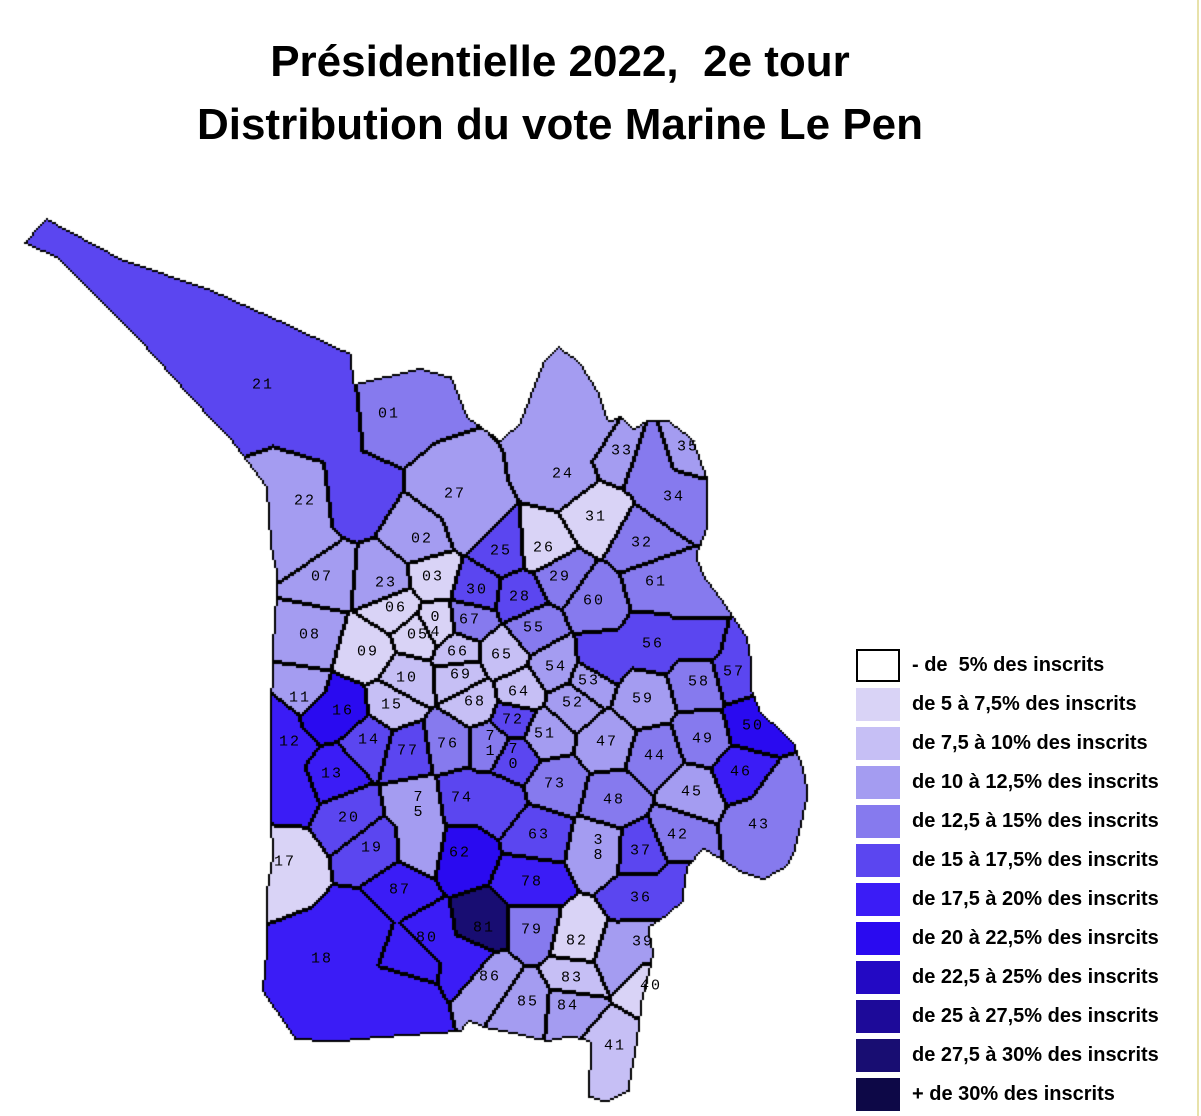  Describe the element at coordinates (1035, 821) in the screenshot. I see `legend-label: de 12,5 à 15% des inscrits` at that location.